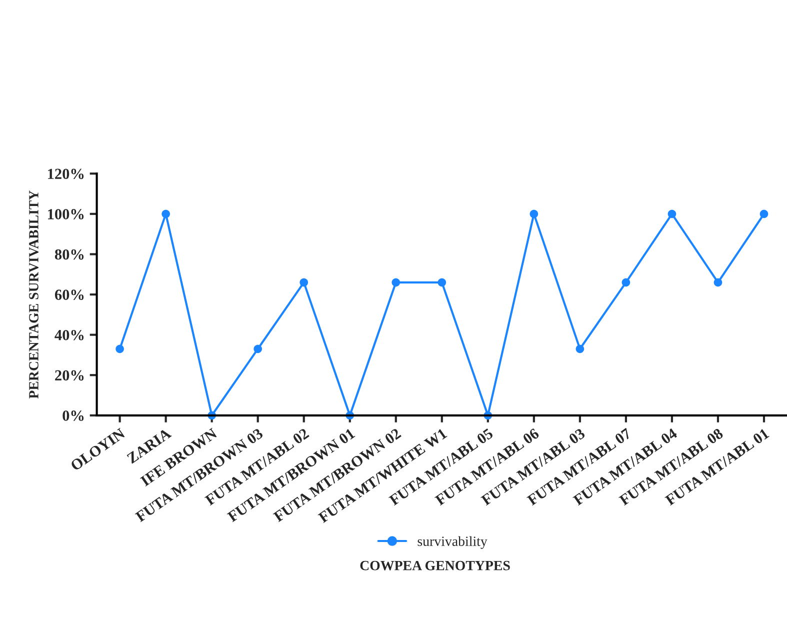 The image size is (787, 620). I want to click on y-tick-label: 120%, so click(66, 174).